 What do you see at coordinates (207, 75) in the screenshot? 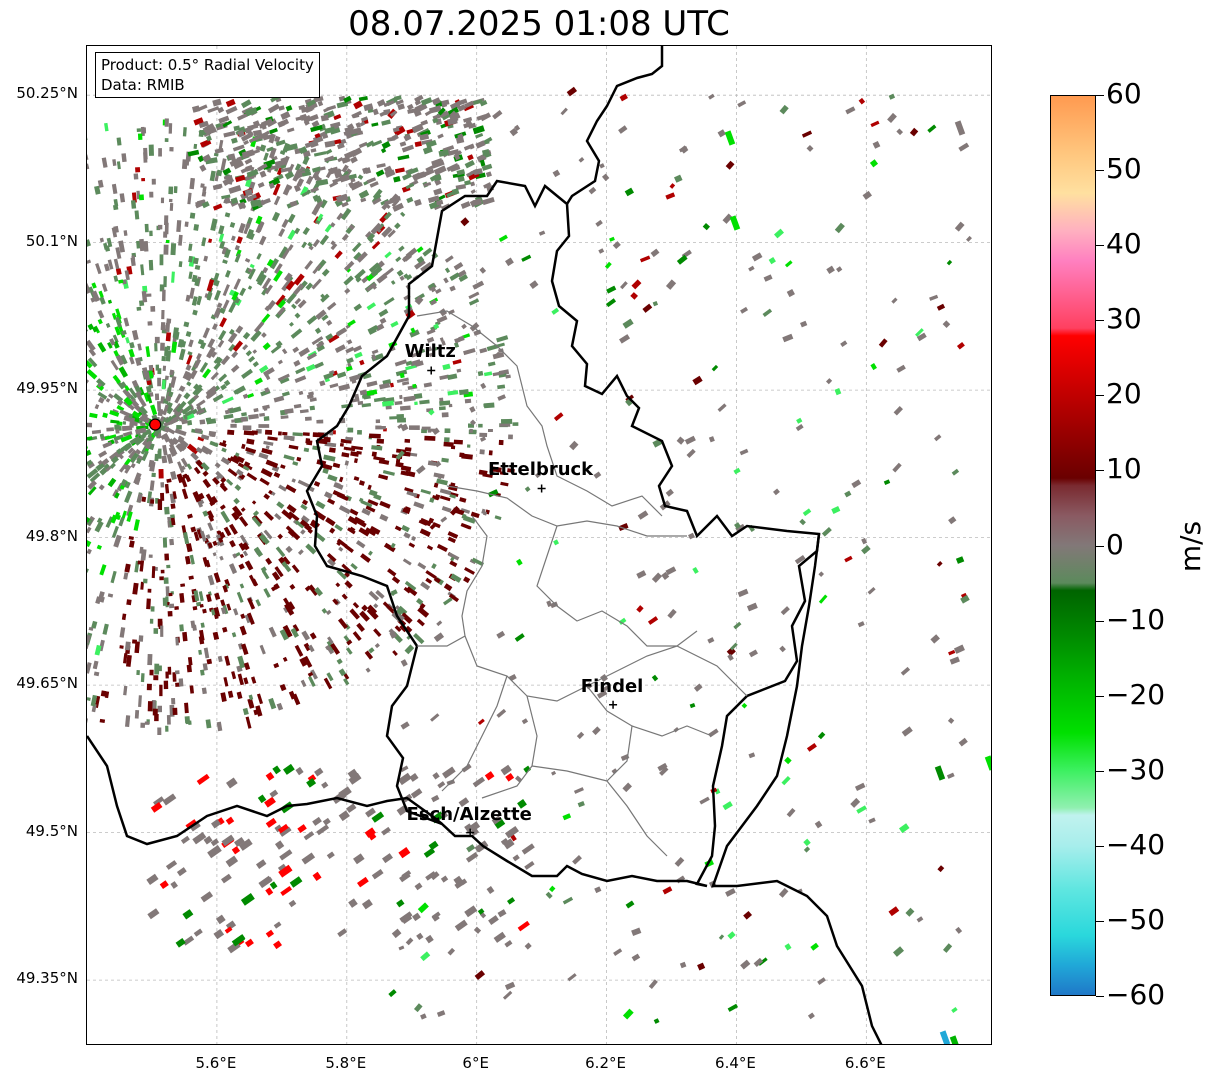
I see `info-box: Product: 0.5° Radial Velocity Data: RMIB` at bounding box center [207, 75].